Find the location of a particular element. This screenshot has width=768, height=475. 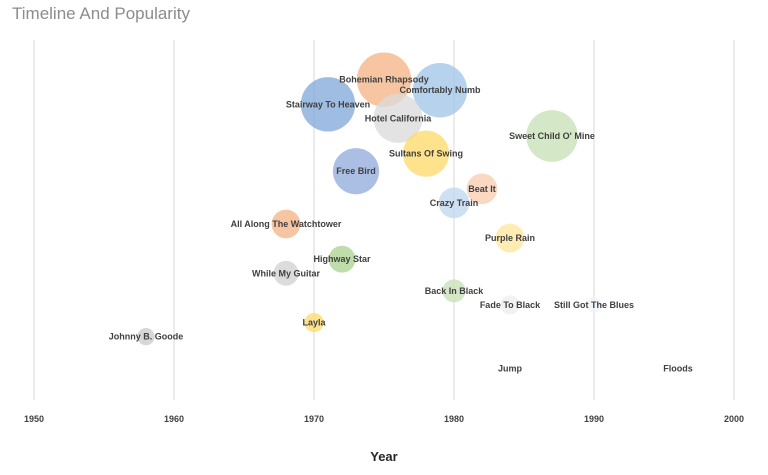

label-back-in-black: Back In Black is located at coordinates (455, 291).